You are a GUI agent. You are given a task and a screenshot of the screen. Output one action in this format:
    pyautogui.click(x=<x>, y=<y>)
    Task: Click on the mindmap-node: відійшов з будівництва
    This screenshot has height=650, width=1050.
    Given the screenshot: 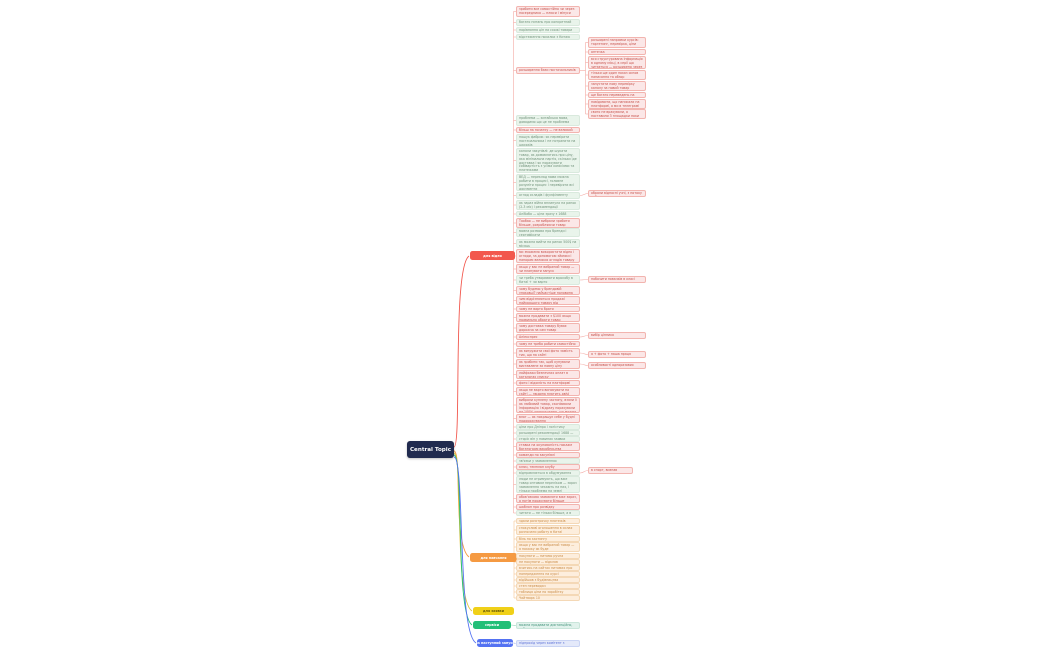 What is the action you would take?
    pyautogui.click(x=548, y=580)
    